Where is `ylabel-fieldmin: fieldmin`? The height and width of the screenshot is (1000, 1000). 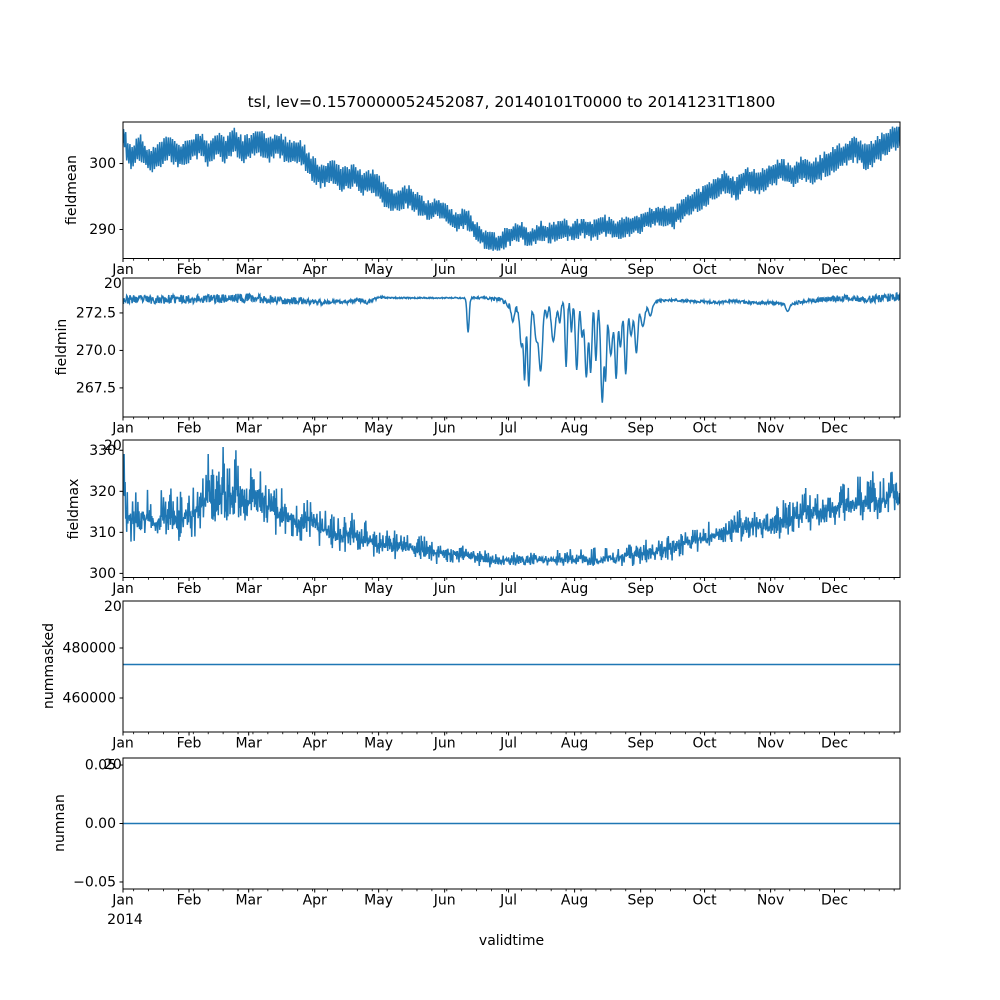 ylabel-fieldmin: fieldmin is located at coordinates (62, 347).